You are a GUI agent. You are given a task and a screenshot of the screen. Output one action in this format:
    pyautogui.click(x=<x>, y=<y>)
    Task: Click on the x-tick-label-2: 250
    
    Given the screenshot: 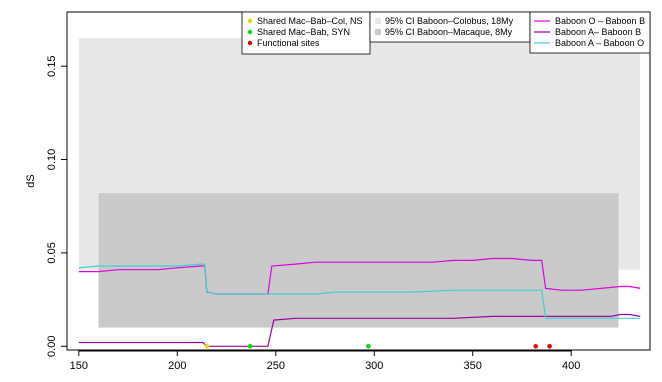 What is the action you would take?
    pyautogui.click(x=276, y=366)
    